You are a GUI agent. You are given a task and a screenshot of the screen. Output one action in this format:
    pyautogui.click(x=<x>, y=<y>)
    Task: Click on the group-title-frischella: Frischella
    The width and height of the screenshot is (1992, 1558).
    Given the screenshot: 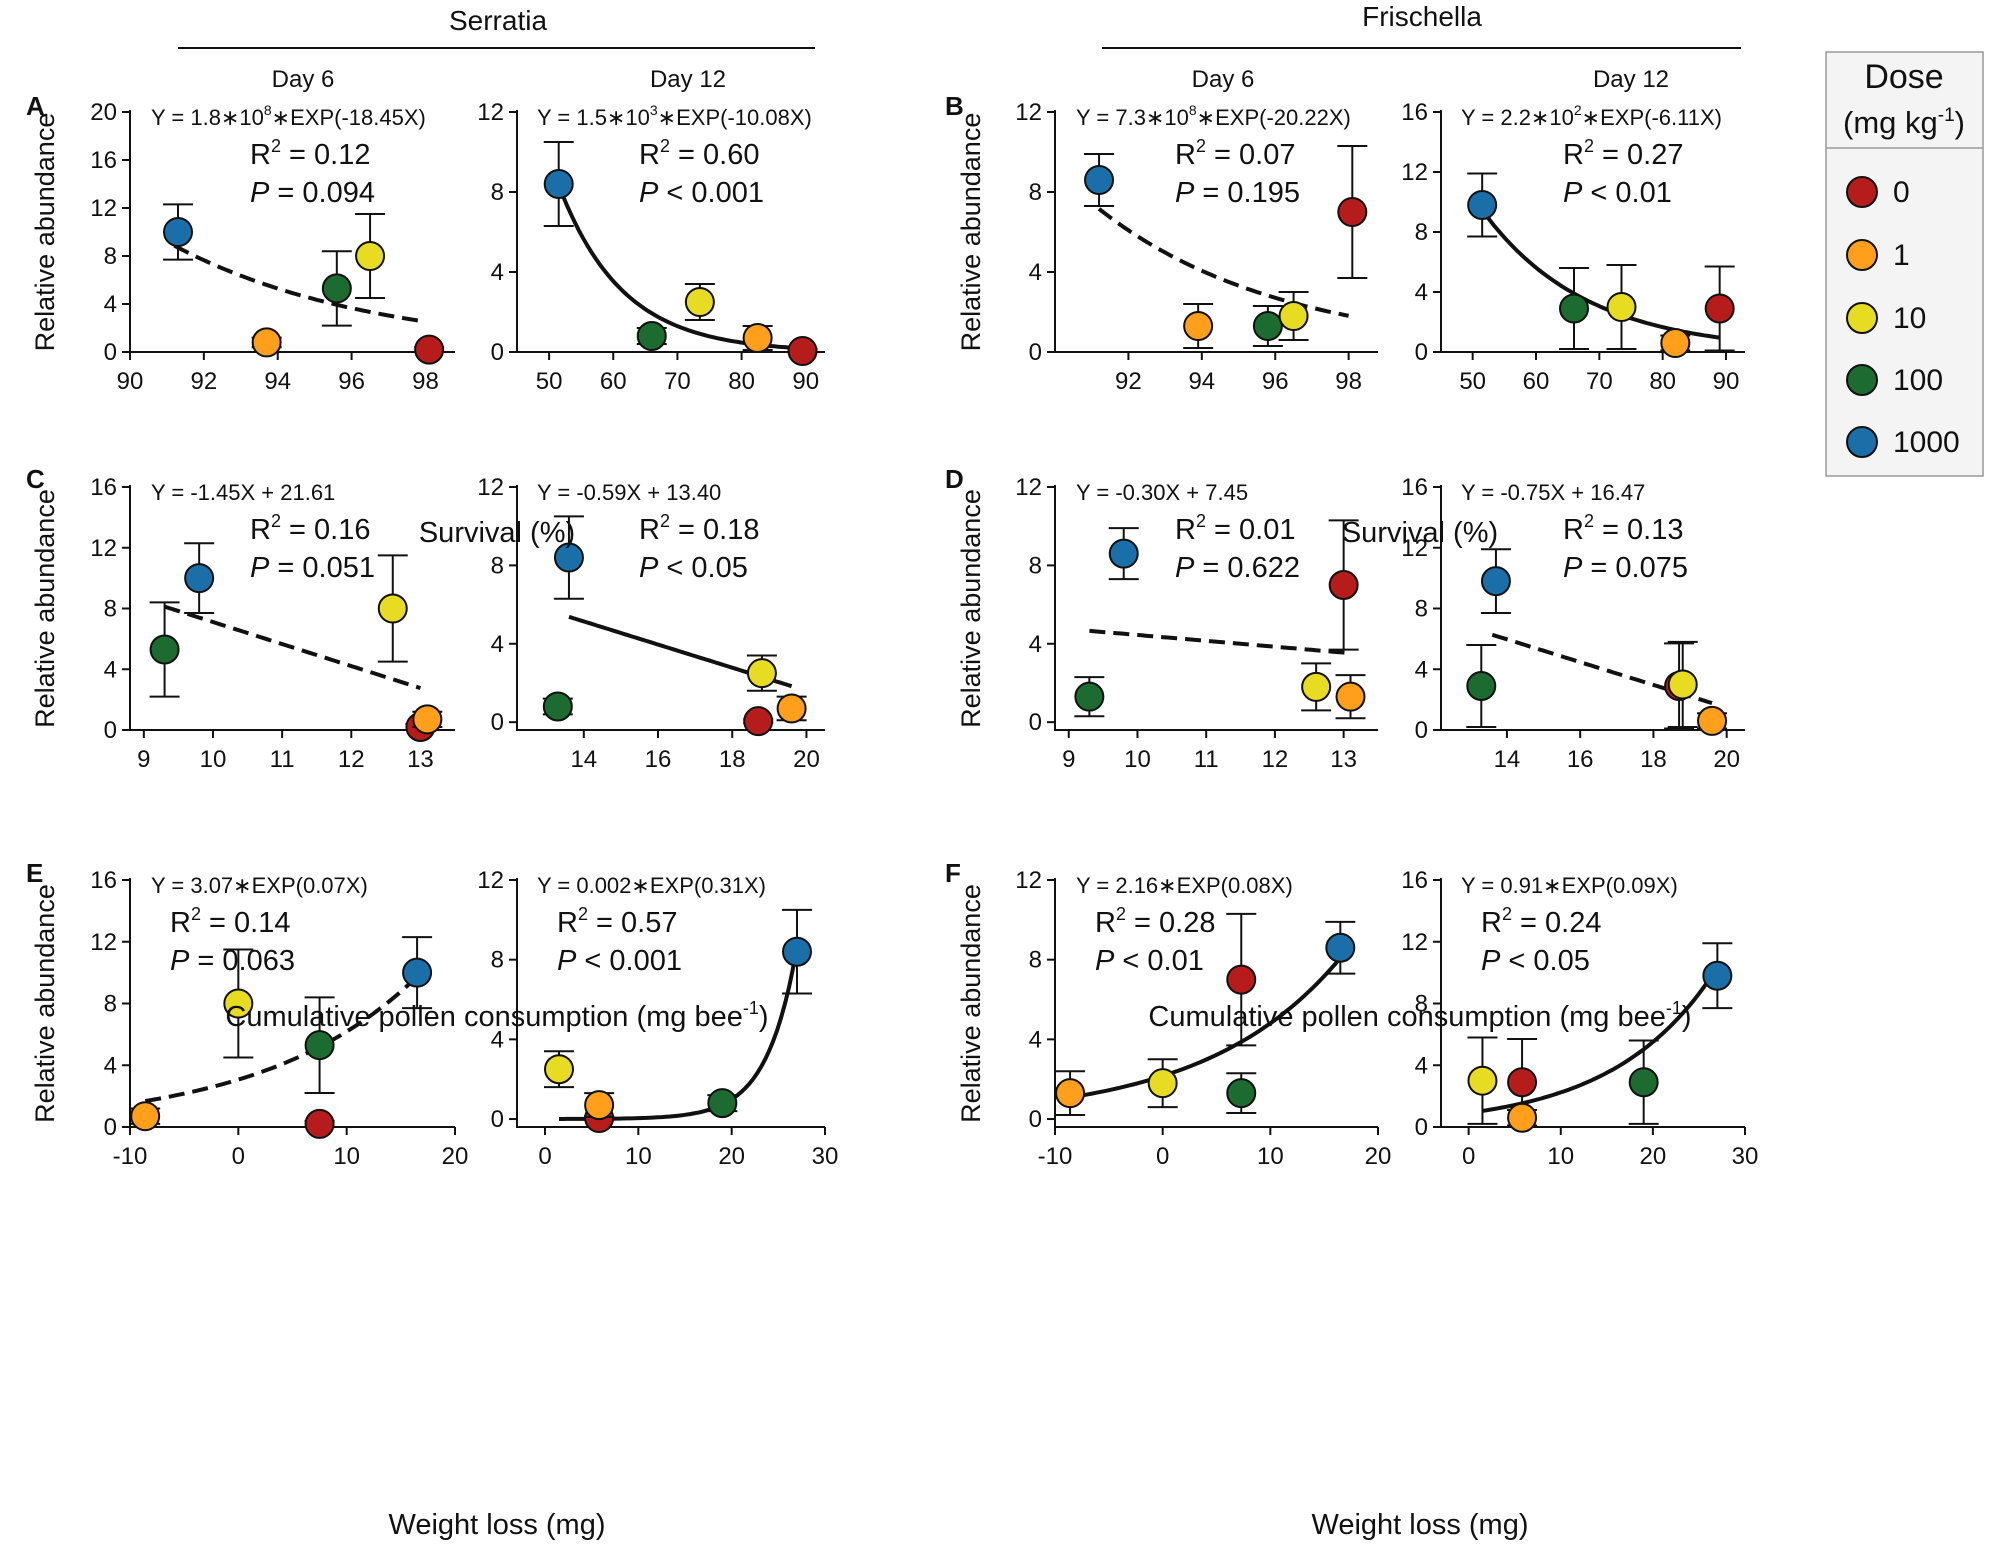 What is the action you would take?
    pyautogui.click(x=1422, y=16)
    